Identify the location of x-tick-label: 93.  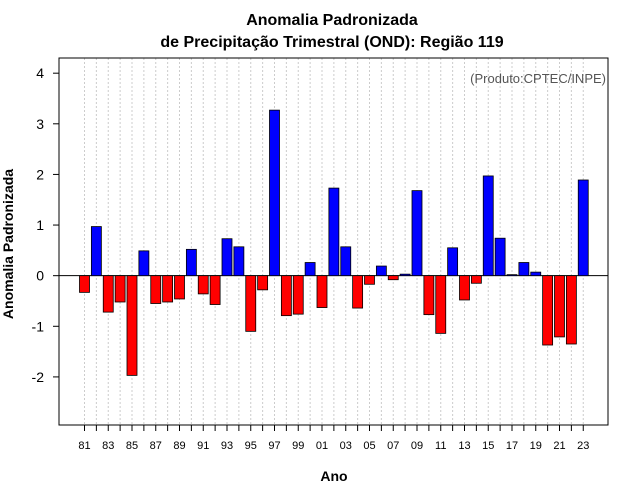
(227, 446).